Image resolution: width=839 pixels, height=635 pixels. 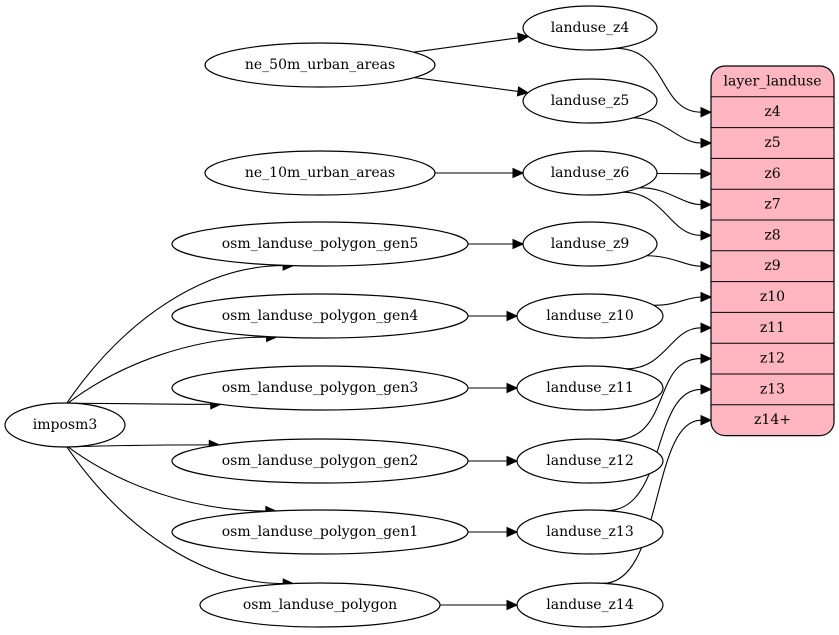 I want to click on edge-lz12-to-port-z12, so click(x=663, y=397).